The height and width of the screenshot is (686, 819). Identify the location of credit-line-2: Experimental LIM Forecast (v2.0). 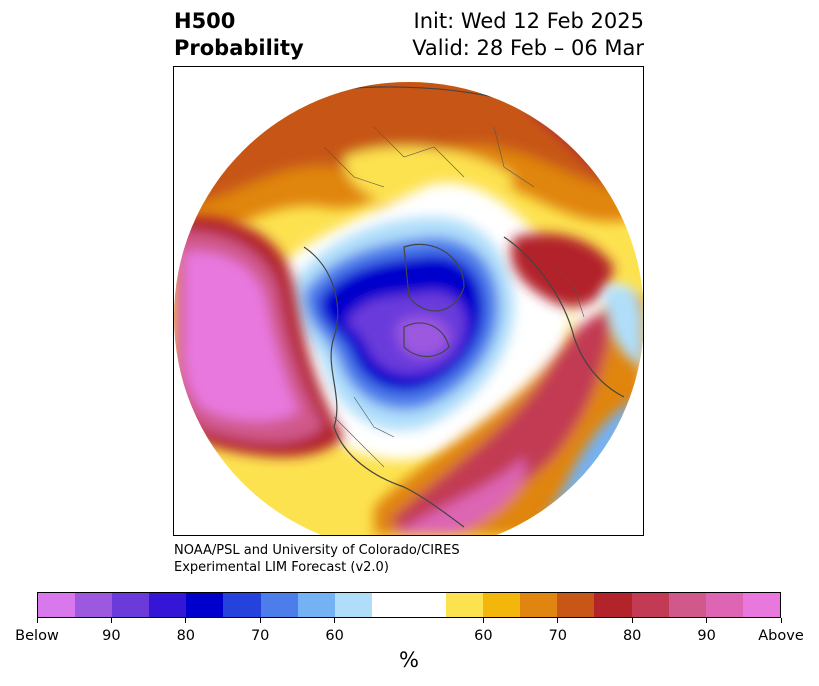
(281, 567).